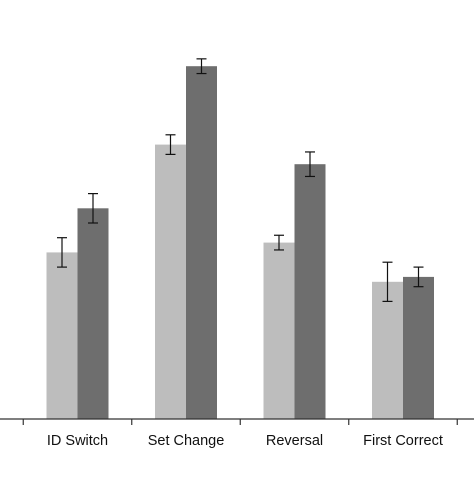 This screenshot has width=474, height=479. I want to click on bar-series-2-id-switch, so click(93, 313).